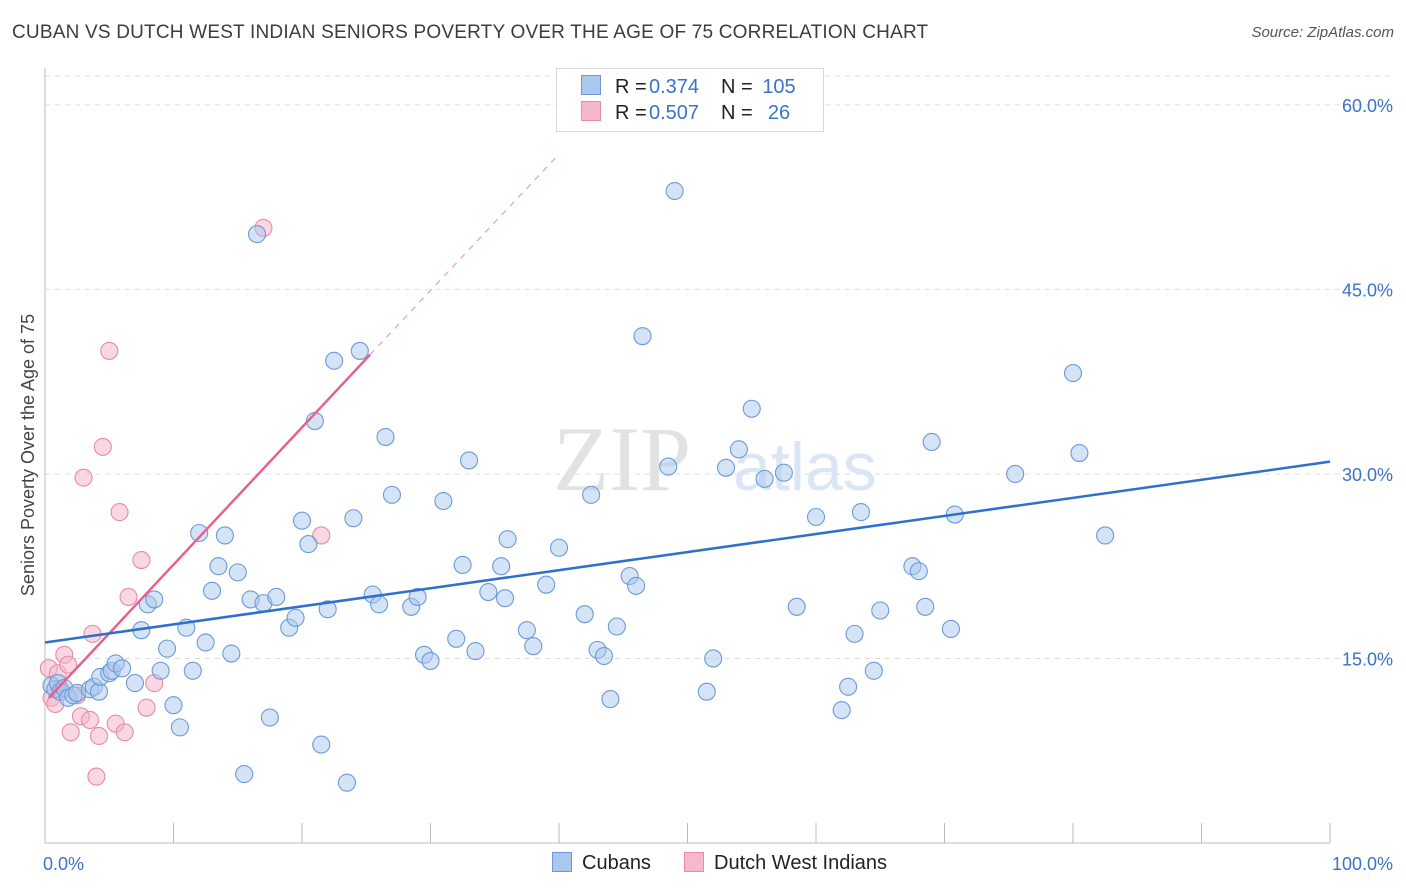 Image resolution: width=1406 pixels, height=892 pixels. I want to click on cubans-legend-label: Cubans, so click(616, 863).